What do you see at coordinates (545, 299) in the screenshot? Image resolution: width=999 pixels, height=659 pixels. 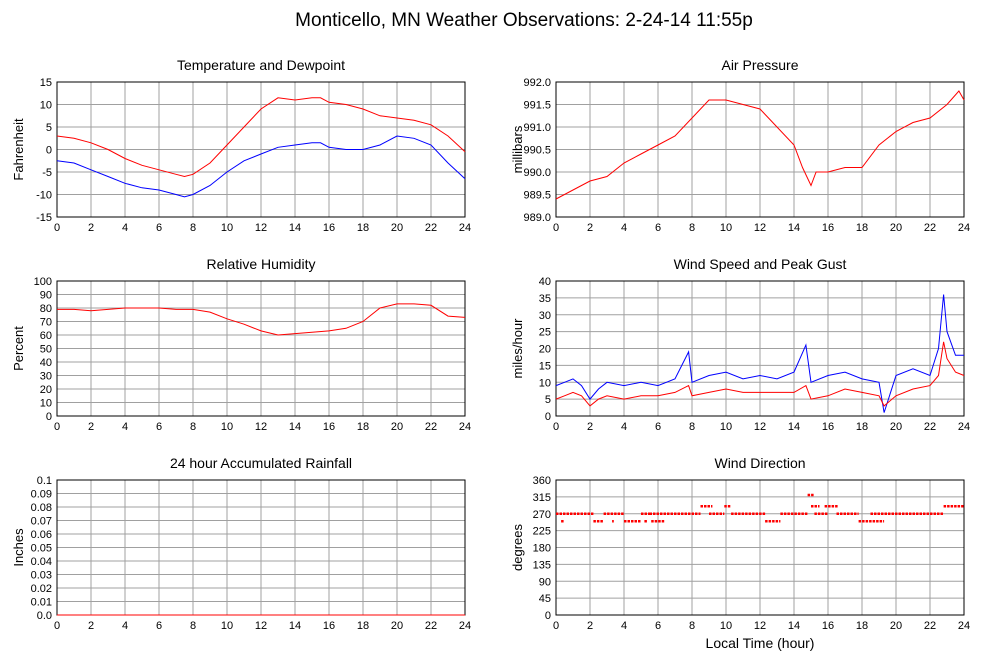 I see `y-tick-label: 35` at bounding box center [545, 299].